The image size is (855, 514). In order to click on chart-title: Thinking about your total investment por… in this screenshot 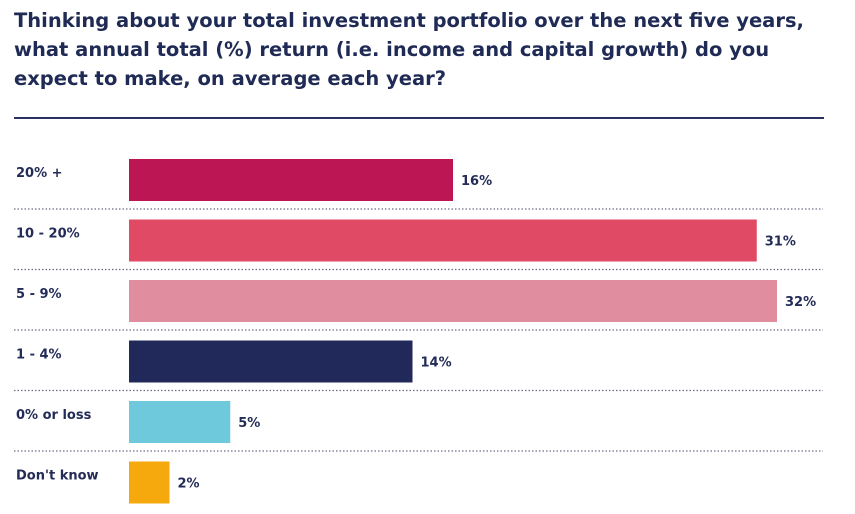, I will do `click(409, 49)`.